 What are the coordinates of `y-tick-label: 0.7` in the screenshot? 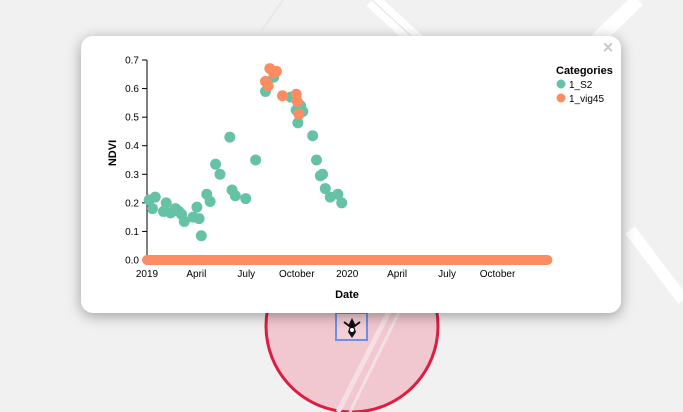 It's located at (132, 61).